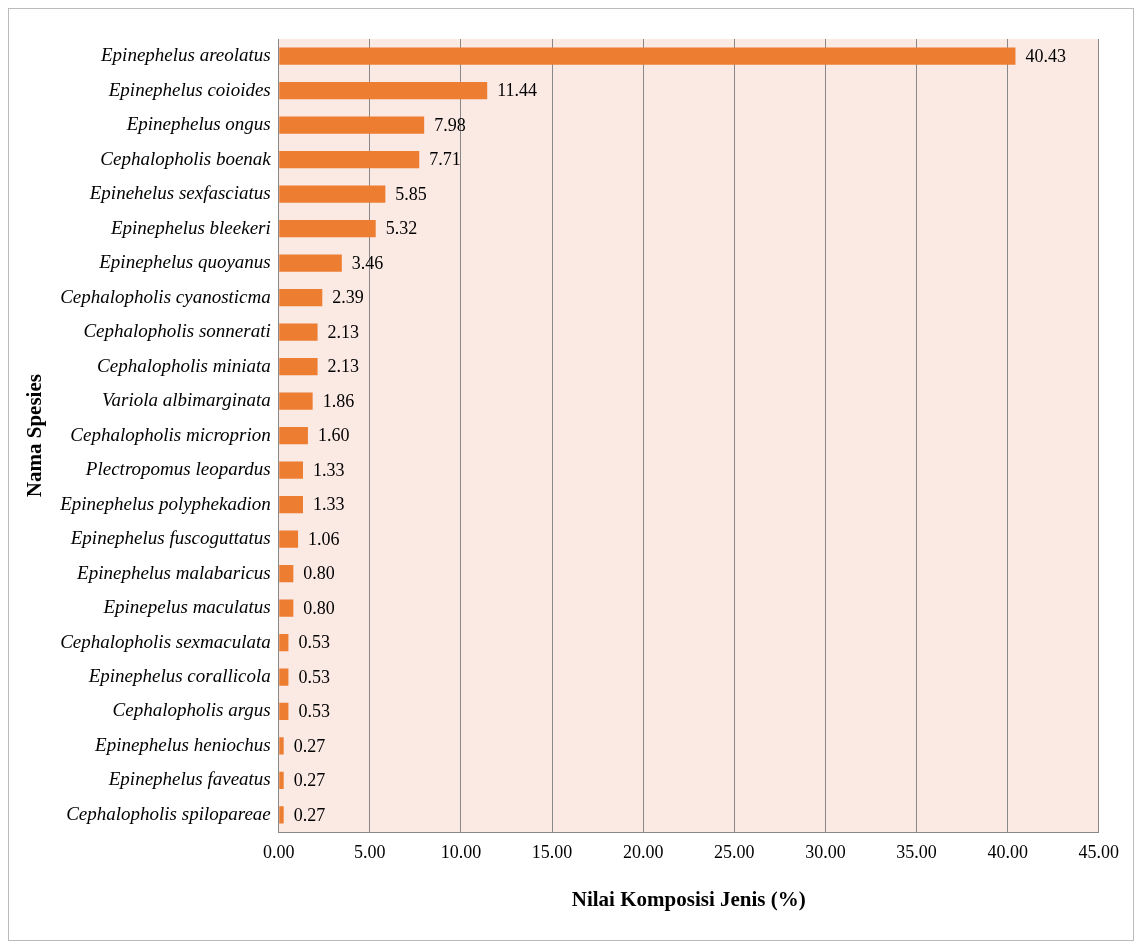 This screenshot has width=1140, height=947. What do you see at coordinates (1098, 851) in the screenshot?
I see `x-tick-label: 45.00` at bounding box center [1098, 851].